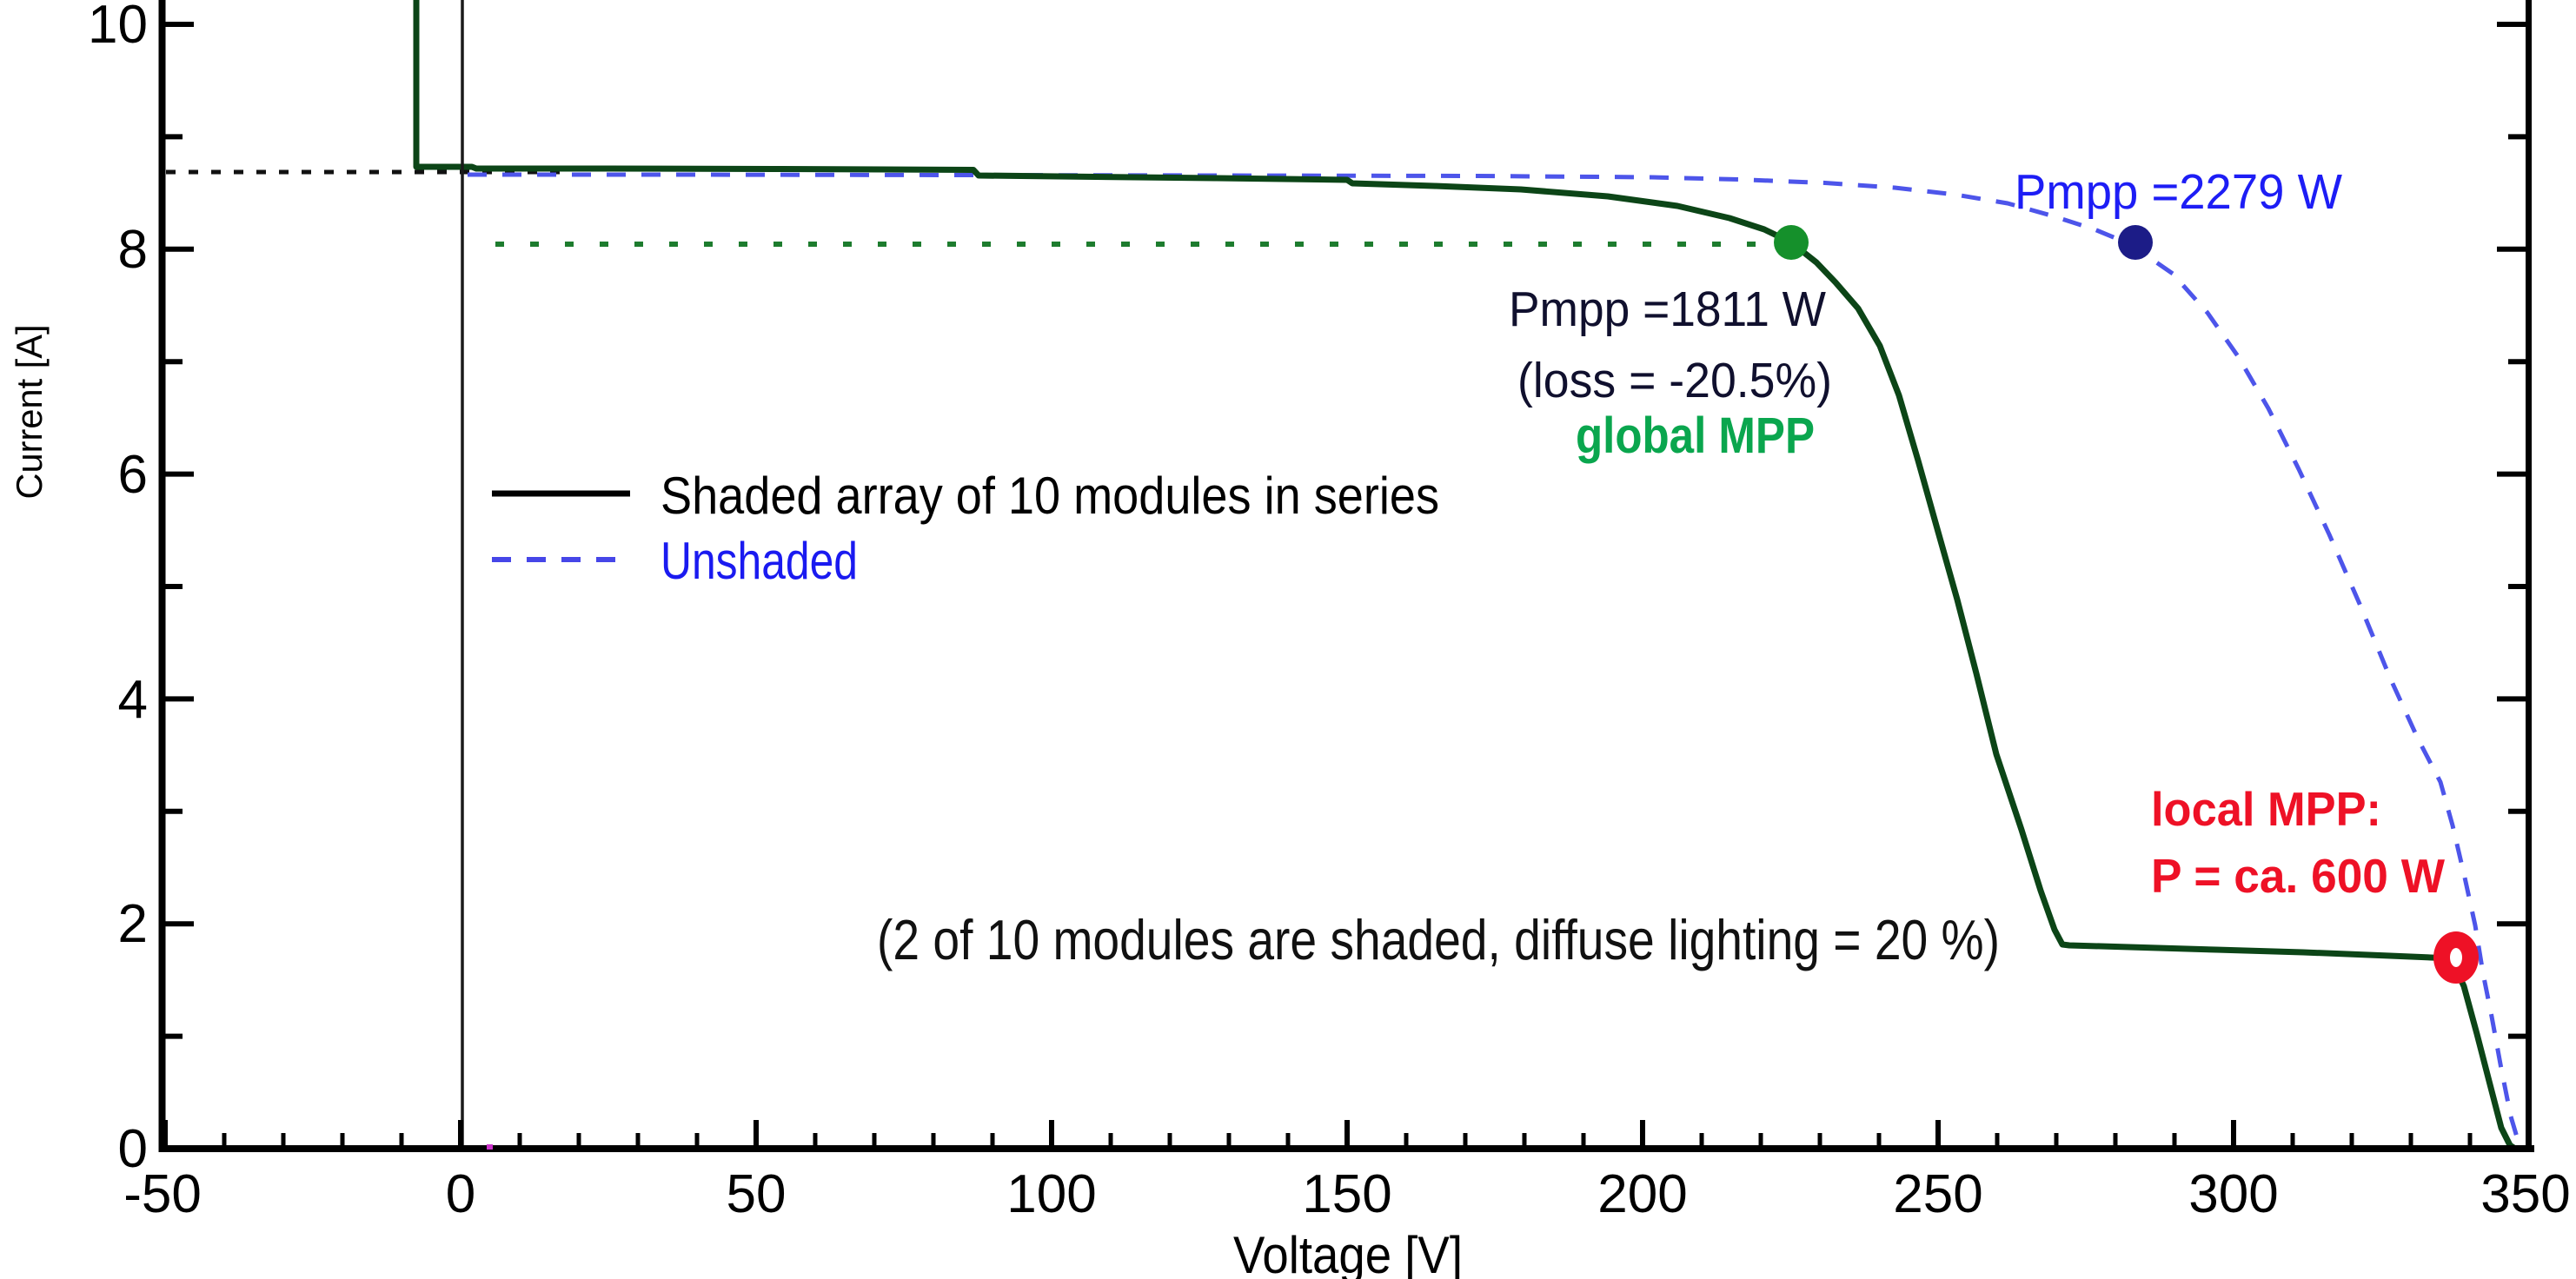  I want to click on svg-text: 50, so click(757, 1194).